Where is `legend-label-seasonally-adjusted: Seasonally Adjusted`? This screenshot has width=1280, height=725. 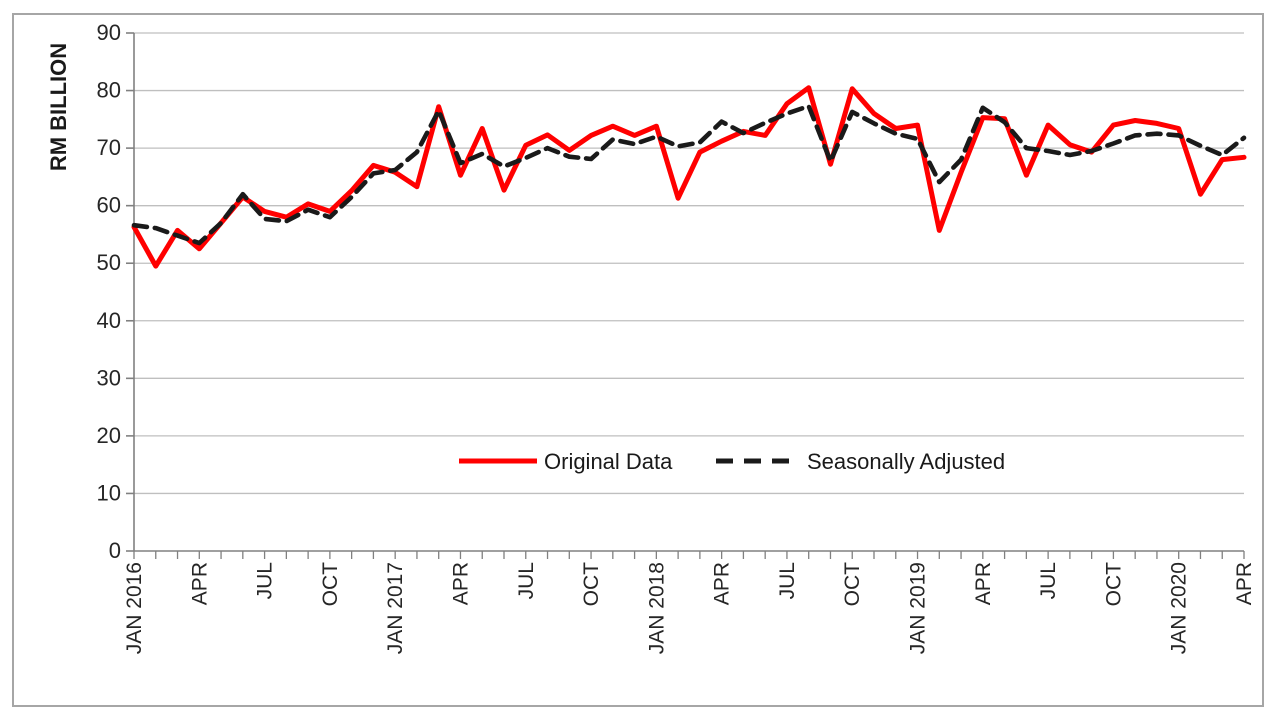
legend-label-seasonally-adjusted: Seasonally Adjusted is located at coordinates (906, 461).